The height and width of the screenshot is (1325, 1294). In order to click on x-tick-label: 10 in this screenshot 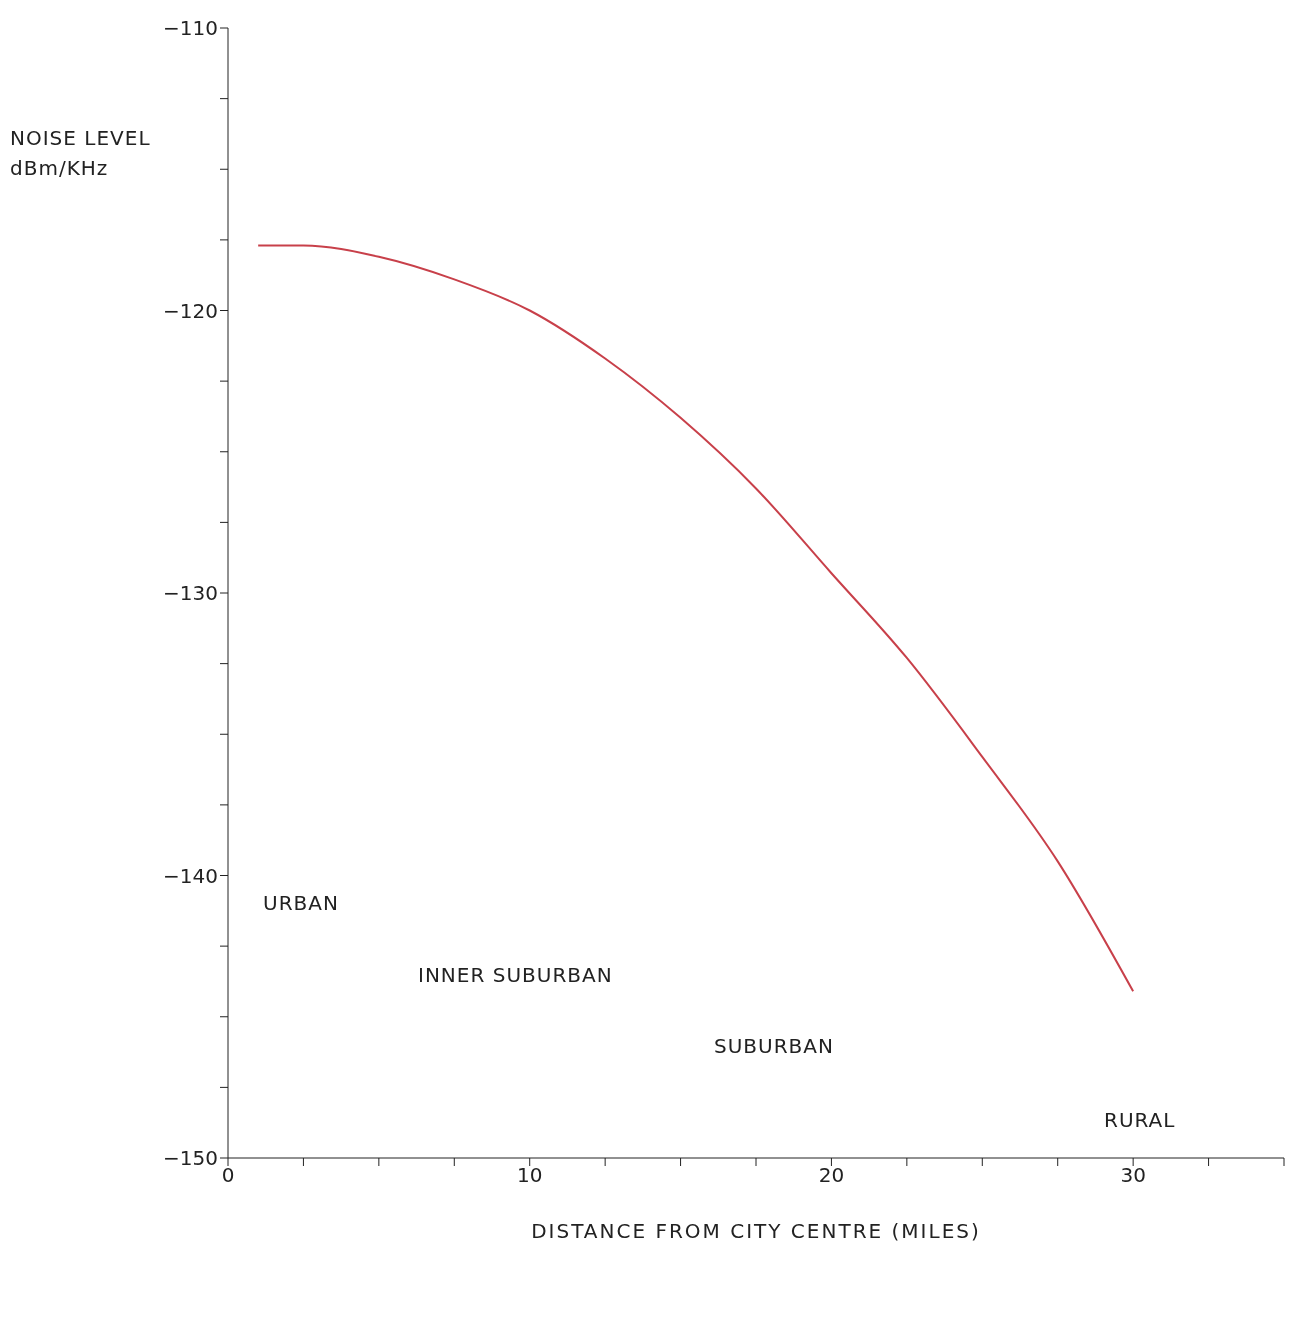, I will do `click(529, 1175)`.